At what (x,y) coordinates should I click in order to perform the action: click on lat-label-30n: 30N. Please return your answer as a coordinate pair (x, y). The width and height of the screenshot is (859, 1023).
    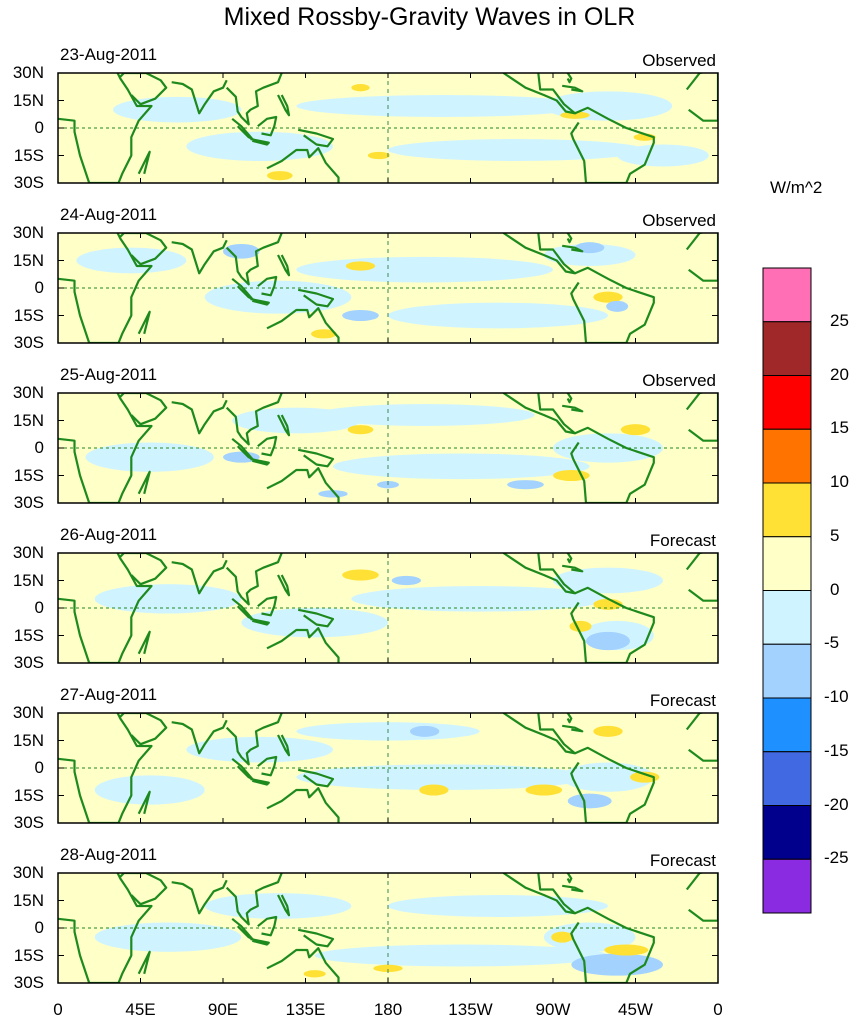
    Looking at the image, I should click on (28, 872).